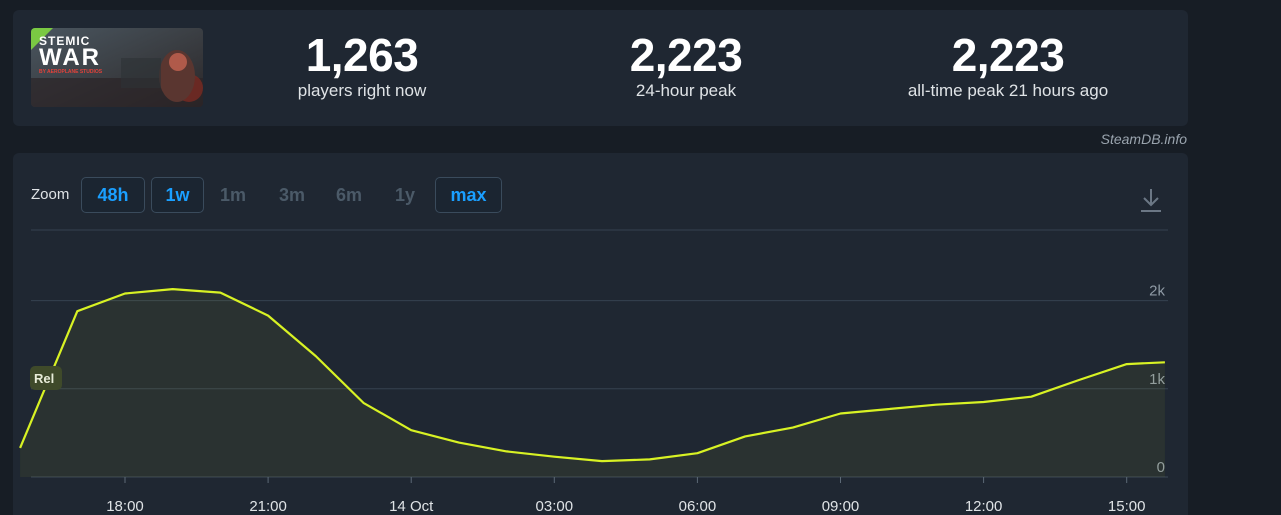 This screenshot has width=1281, height=515. What do you see at coordinates (686, 90) in the screenshot?
I see `stat-label: 24-hour peak` at bounding box center [686, 90].